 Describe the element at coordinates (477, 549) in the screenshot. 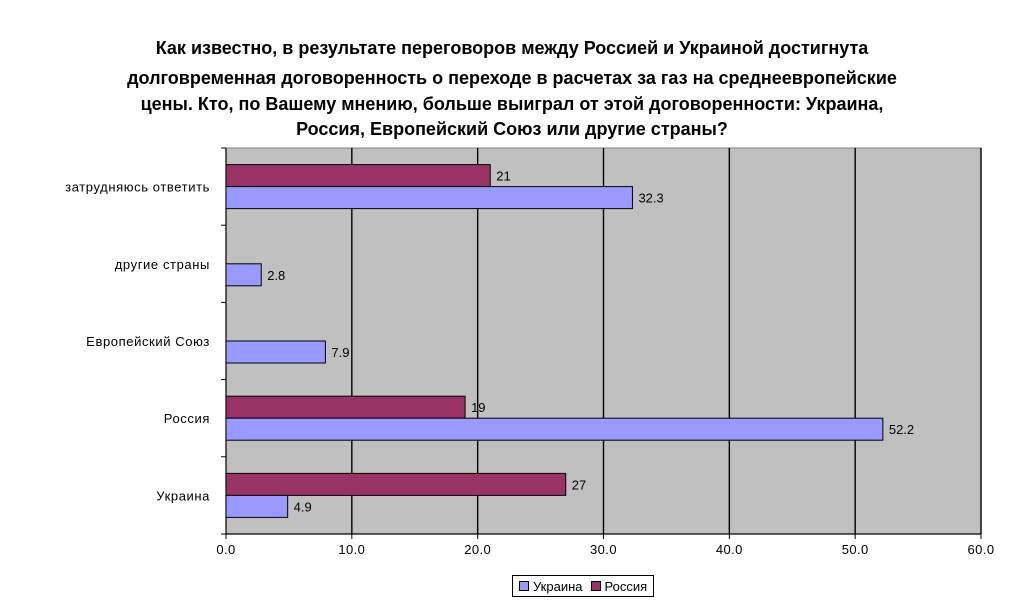

I see `x-tick-label: 20.0` at that location.